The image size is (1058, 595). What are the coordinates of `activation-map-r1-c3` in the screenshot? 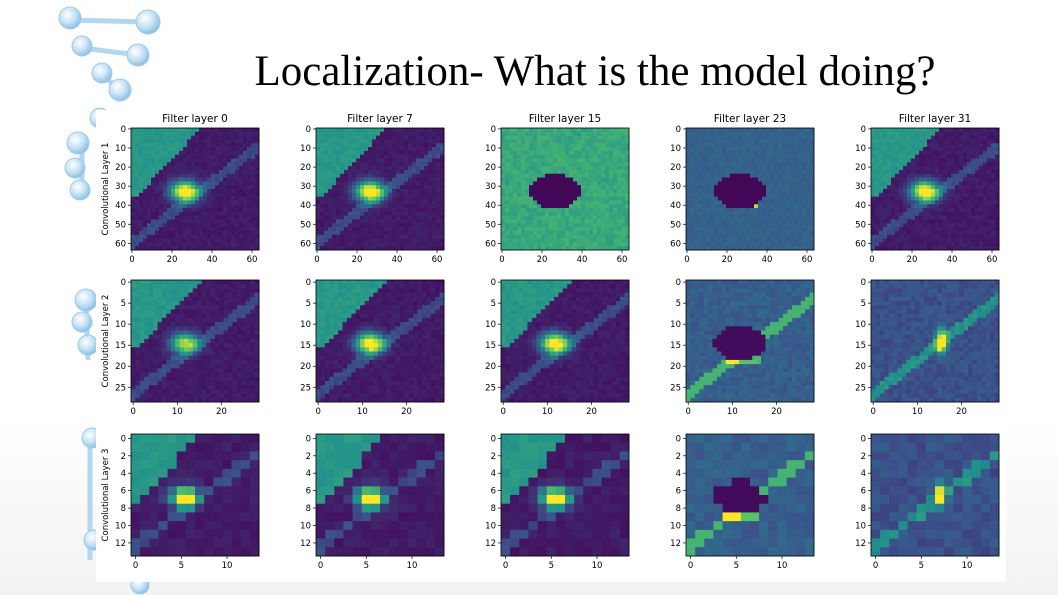 It's located at (750, 341).